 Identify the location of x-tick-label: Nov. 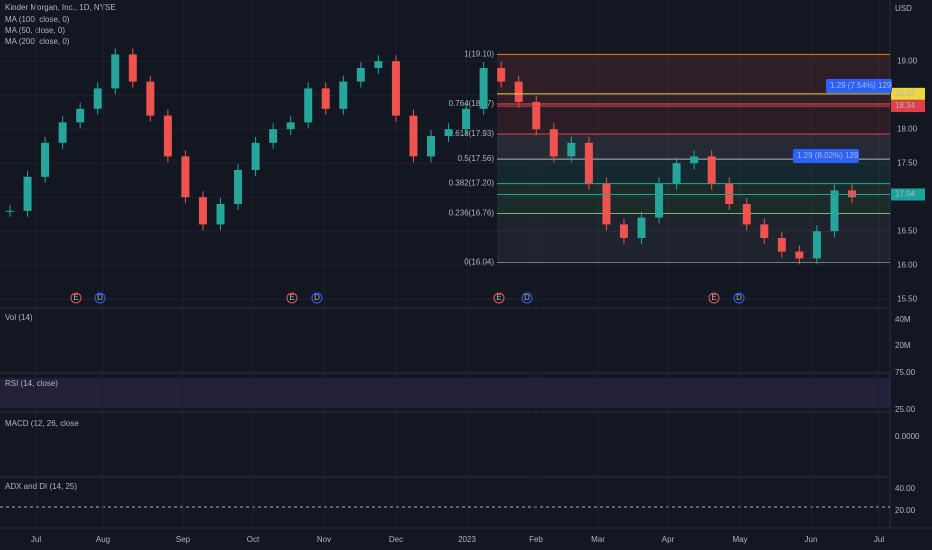
(324, 539).